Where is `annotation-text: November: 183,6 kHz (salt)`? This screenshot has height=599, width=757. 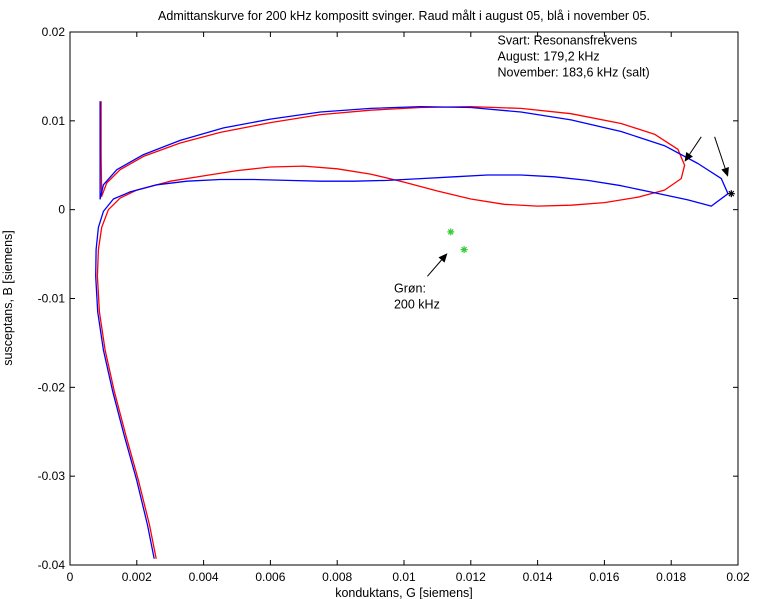 annotation-text: November: 183,6 kHz (salt) is located at coordinates (574, 72).